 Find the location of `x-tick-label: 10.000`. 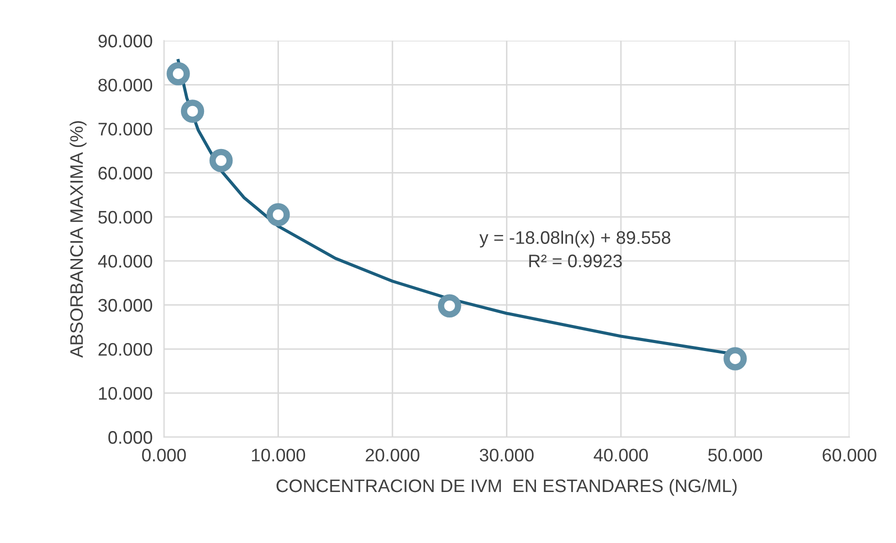

x-tick-label: 10.000 is located at coordinates (279, 455).